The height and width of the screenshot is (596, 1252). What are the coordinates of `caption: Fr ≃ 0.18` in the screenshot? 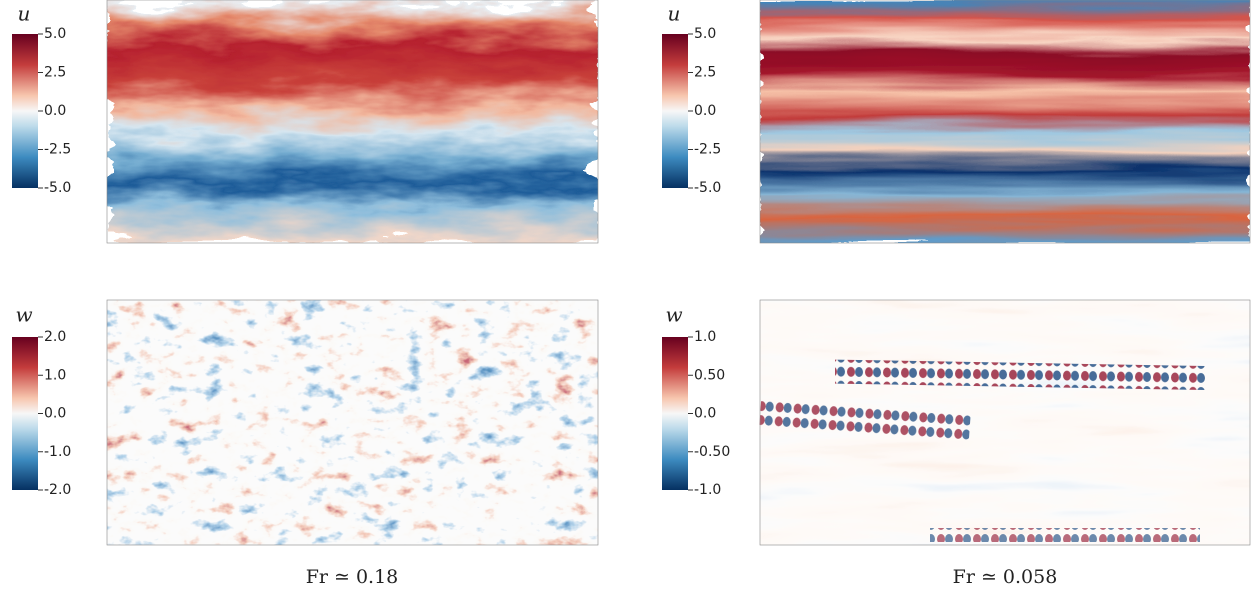 It's located at (352, 577).